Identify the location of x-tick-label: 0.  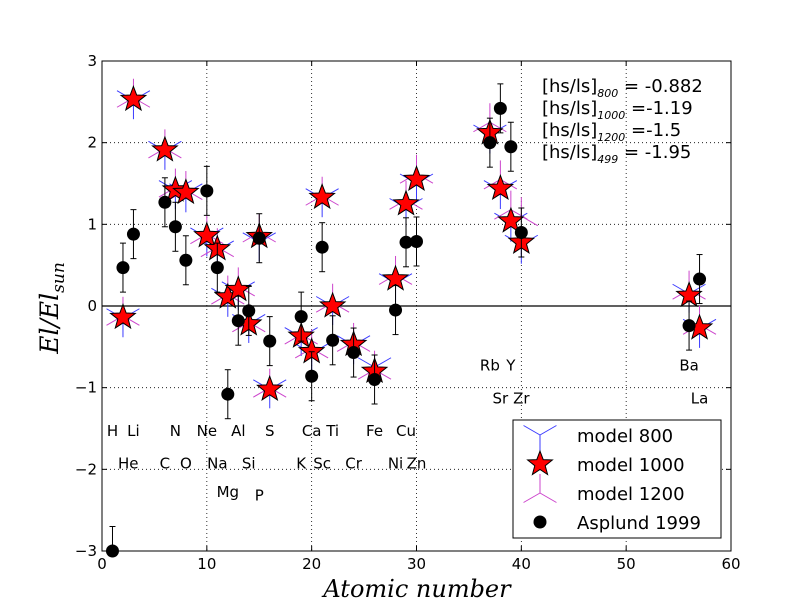
(102, 564).